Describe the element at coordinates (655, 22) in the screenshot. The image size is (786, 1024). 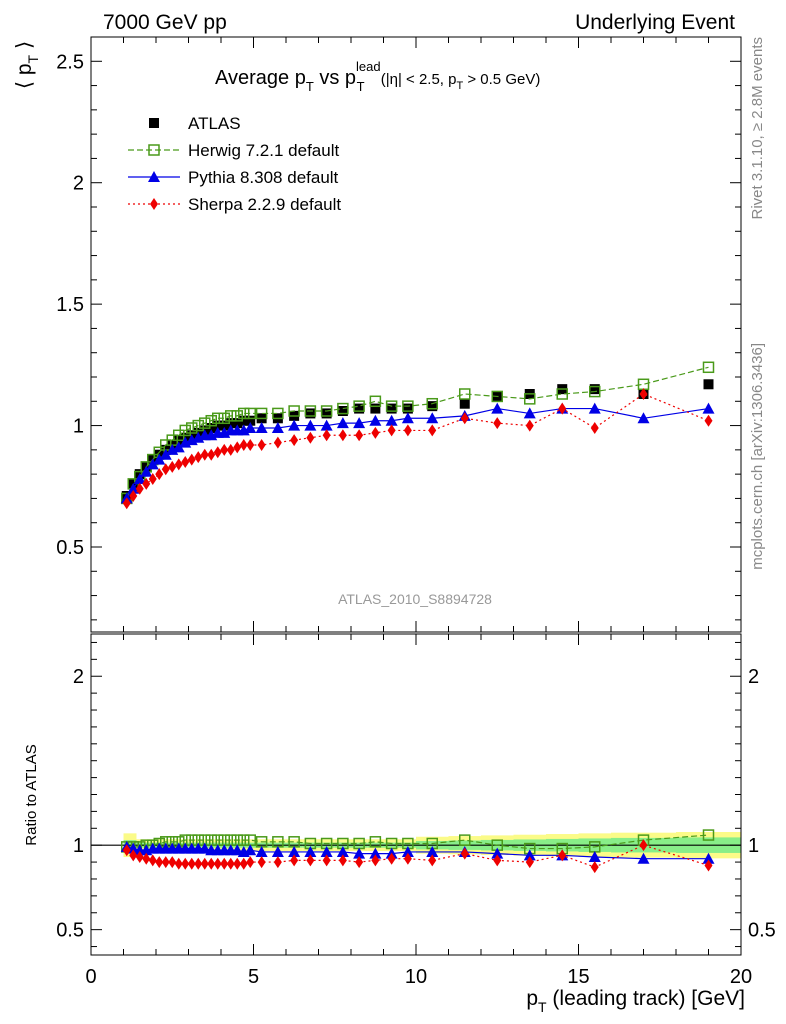
I see `header-right-label: Underlying Event` at that location.